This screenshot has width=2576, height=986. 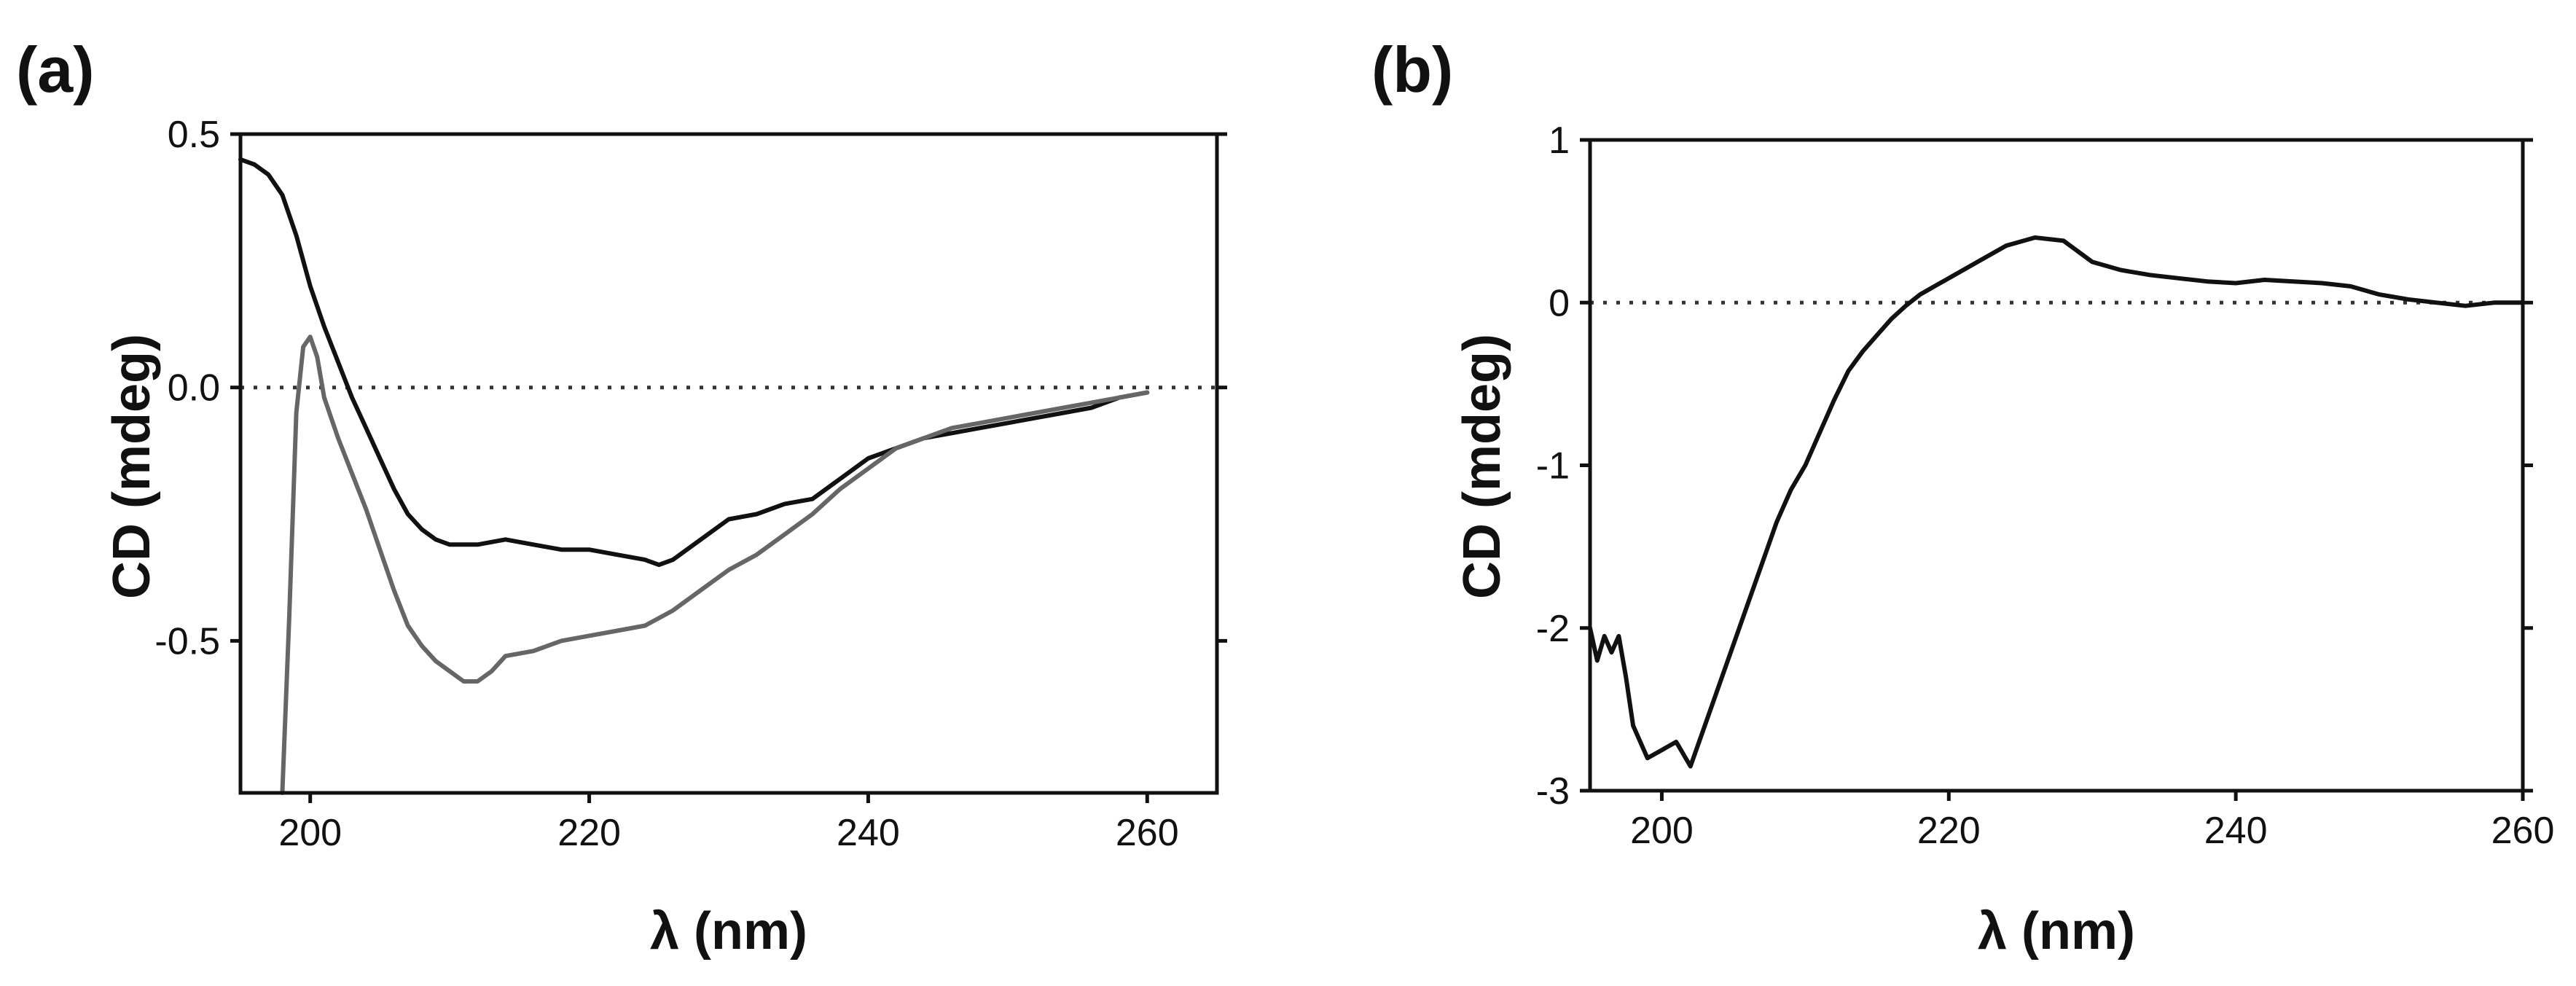 What do you see at coordinates (1559, 303) in the screenshot?
I see `panel-b-y-tick-label-1: 0` at bounding box center [1559, 303].